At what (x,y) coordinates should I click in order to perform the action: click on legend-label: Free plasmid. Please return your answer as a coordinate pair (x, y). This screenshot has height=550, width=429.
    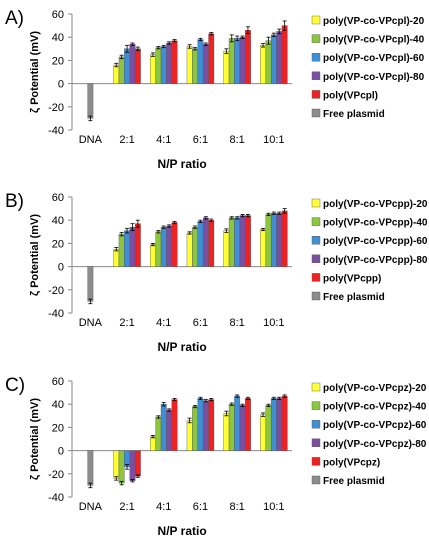
    Looking at the image, I should click on (354, 297).